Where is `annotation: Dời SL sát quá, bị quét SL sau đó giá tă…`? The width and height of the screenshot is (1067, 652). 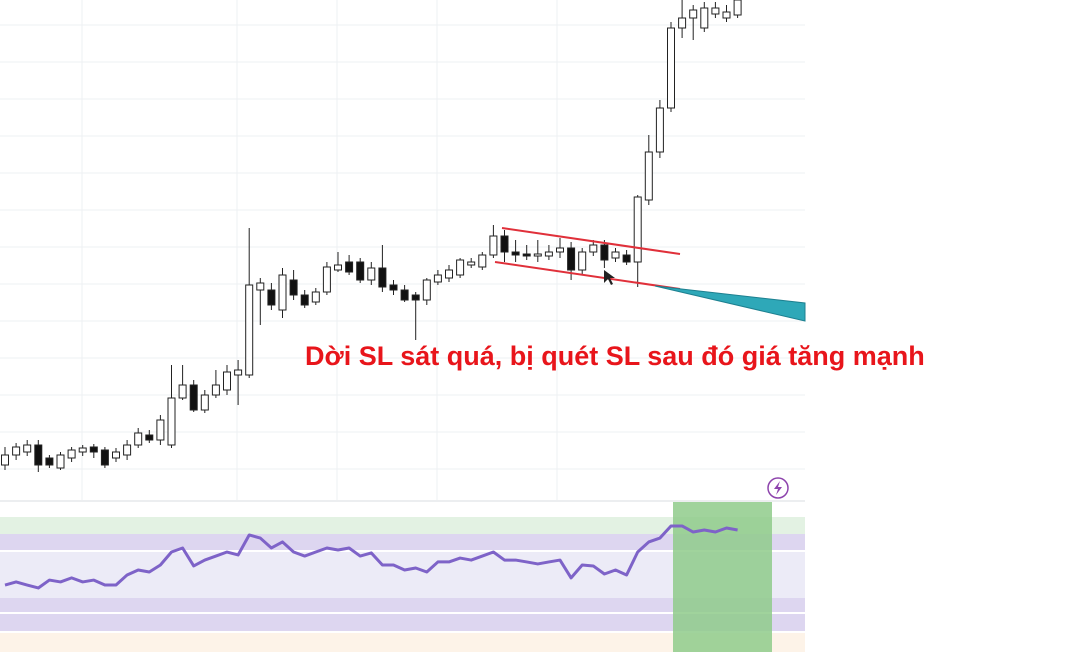
annotation: Dời SL sát quá, bị quét SL sau đó giá tă… is located at coordinates (615, 356).